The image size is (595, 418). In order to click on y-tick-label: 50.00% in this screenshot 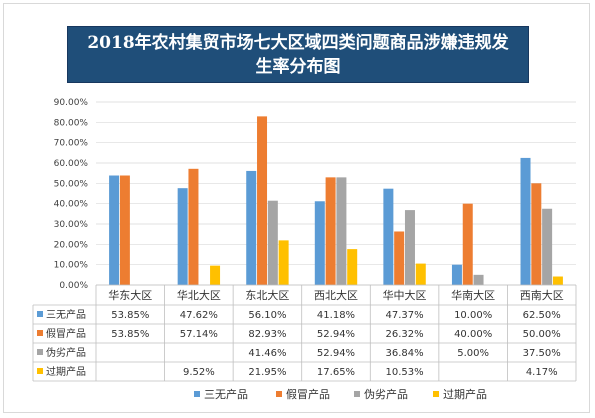, I will do `click(71, 184)`.